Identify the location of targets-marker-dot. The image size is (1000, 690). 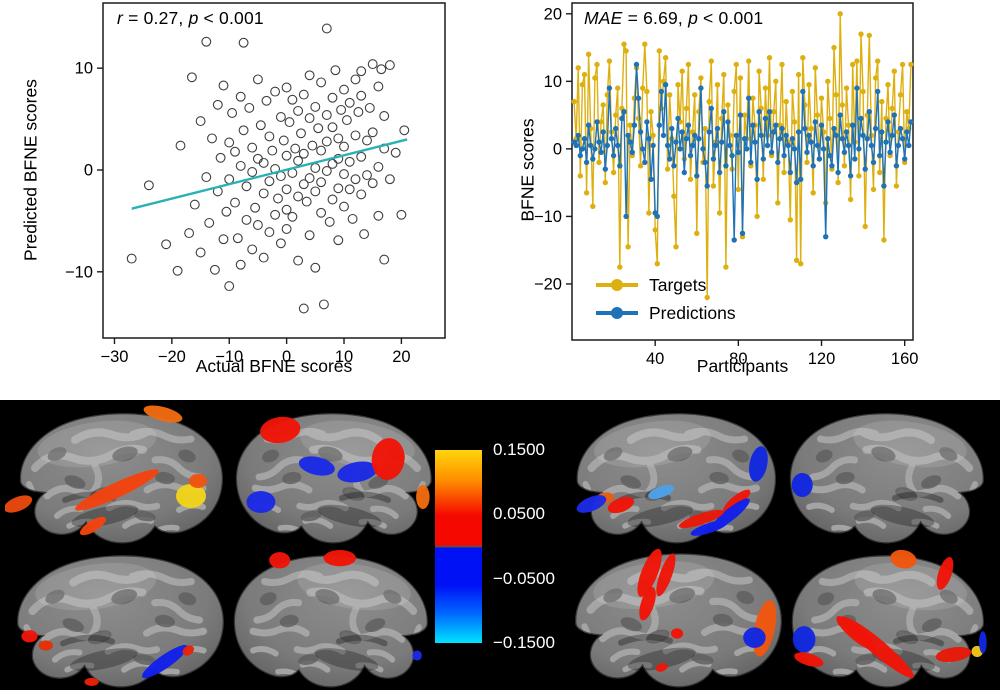
(617, 285).